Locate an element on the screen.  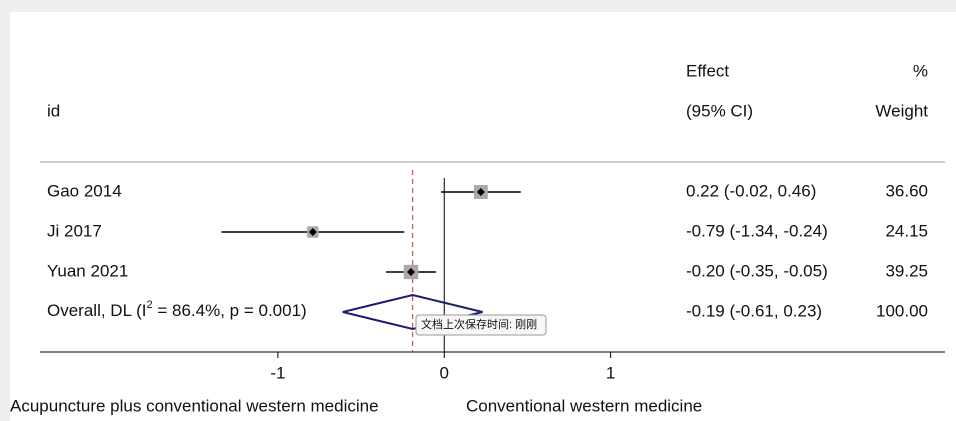
header-weight: Weight is located at coordinates (901, 110).